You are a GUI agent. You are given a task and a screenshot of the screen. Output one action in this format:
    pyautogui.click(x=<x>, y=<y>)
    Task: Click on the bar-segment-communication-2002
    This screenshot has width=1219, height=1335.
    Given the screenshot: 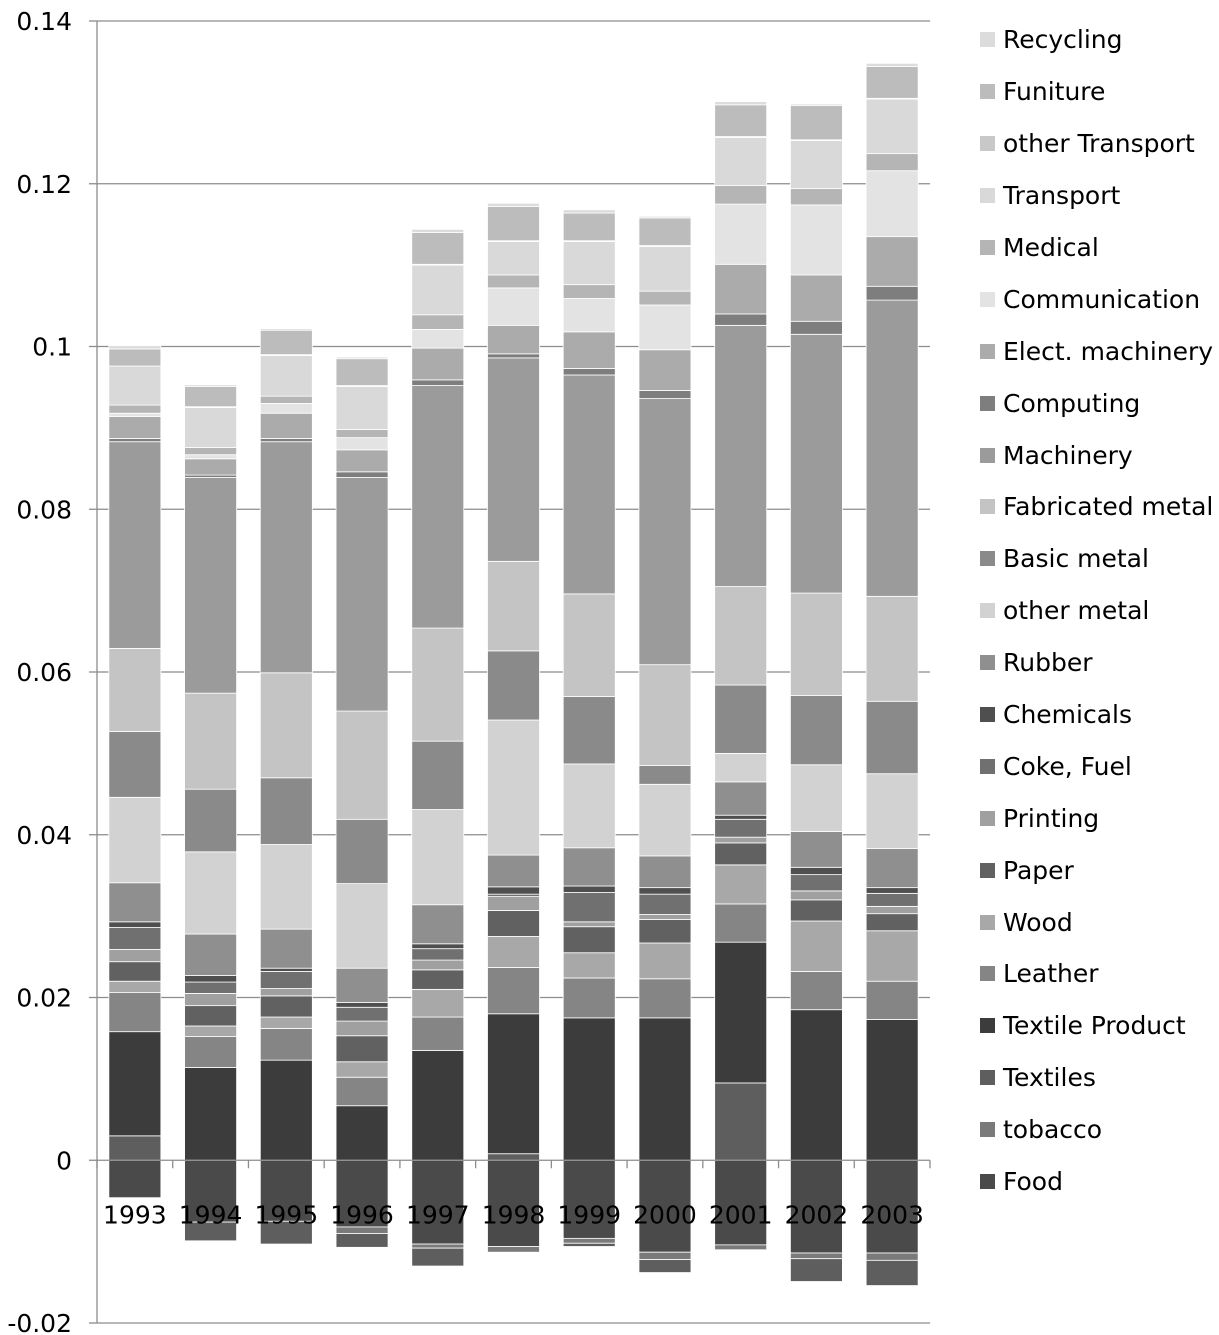 What is the action you would take?
    pyautogui.click(x=816, y=240)
    